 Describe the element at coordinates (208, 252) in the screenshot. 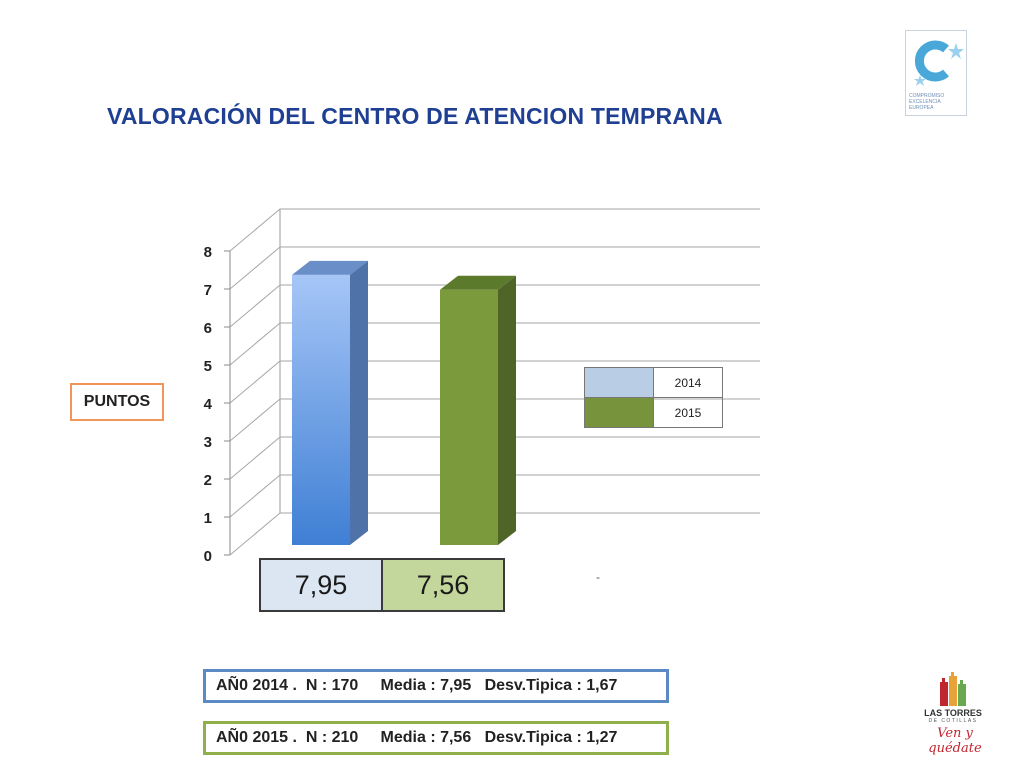

I see `y-tick-label: 8` at that location.